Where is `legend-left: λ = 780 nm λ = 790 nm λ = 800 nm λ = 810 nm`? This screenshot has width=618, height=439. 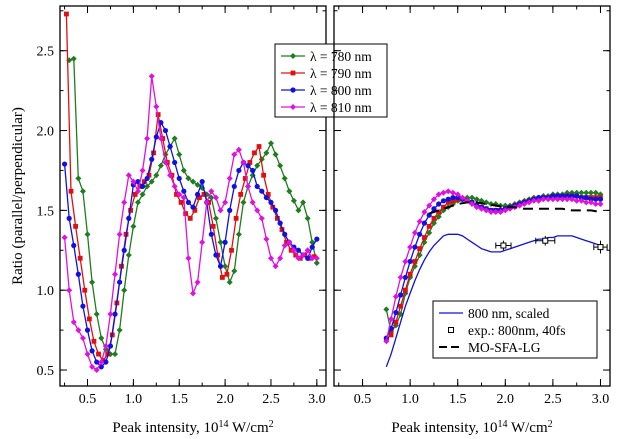 legend-left: λ = 780 nm λ = 790 nm λ = 800 nm λ = 810 nm is located at coordinates (331, 80).